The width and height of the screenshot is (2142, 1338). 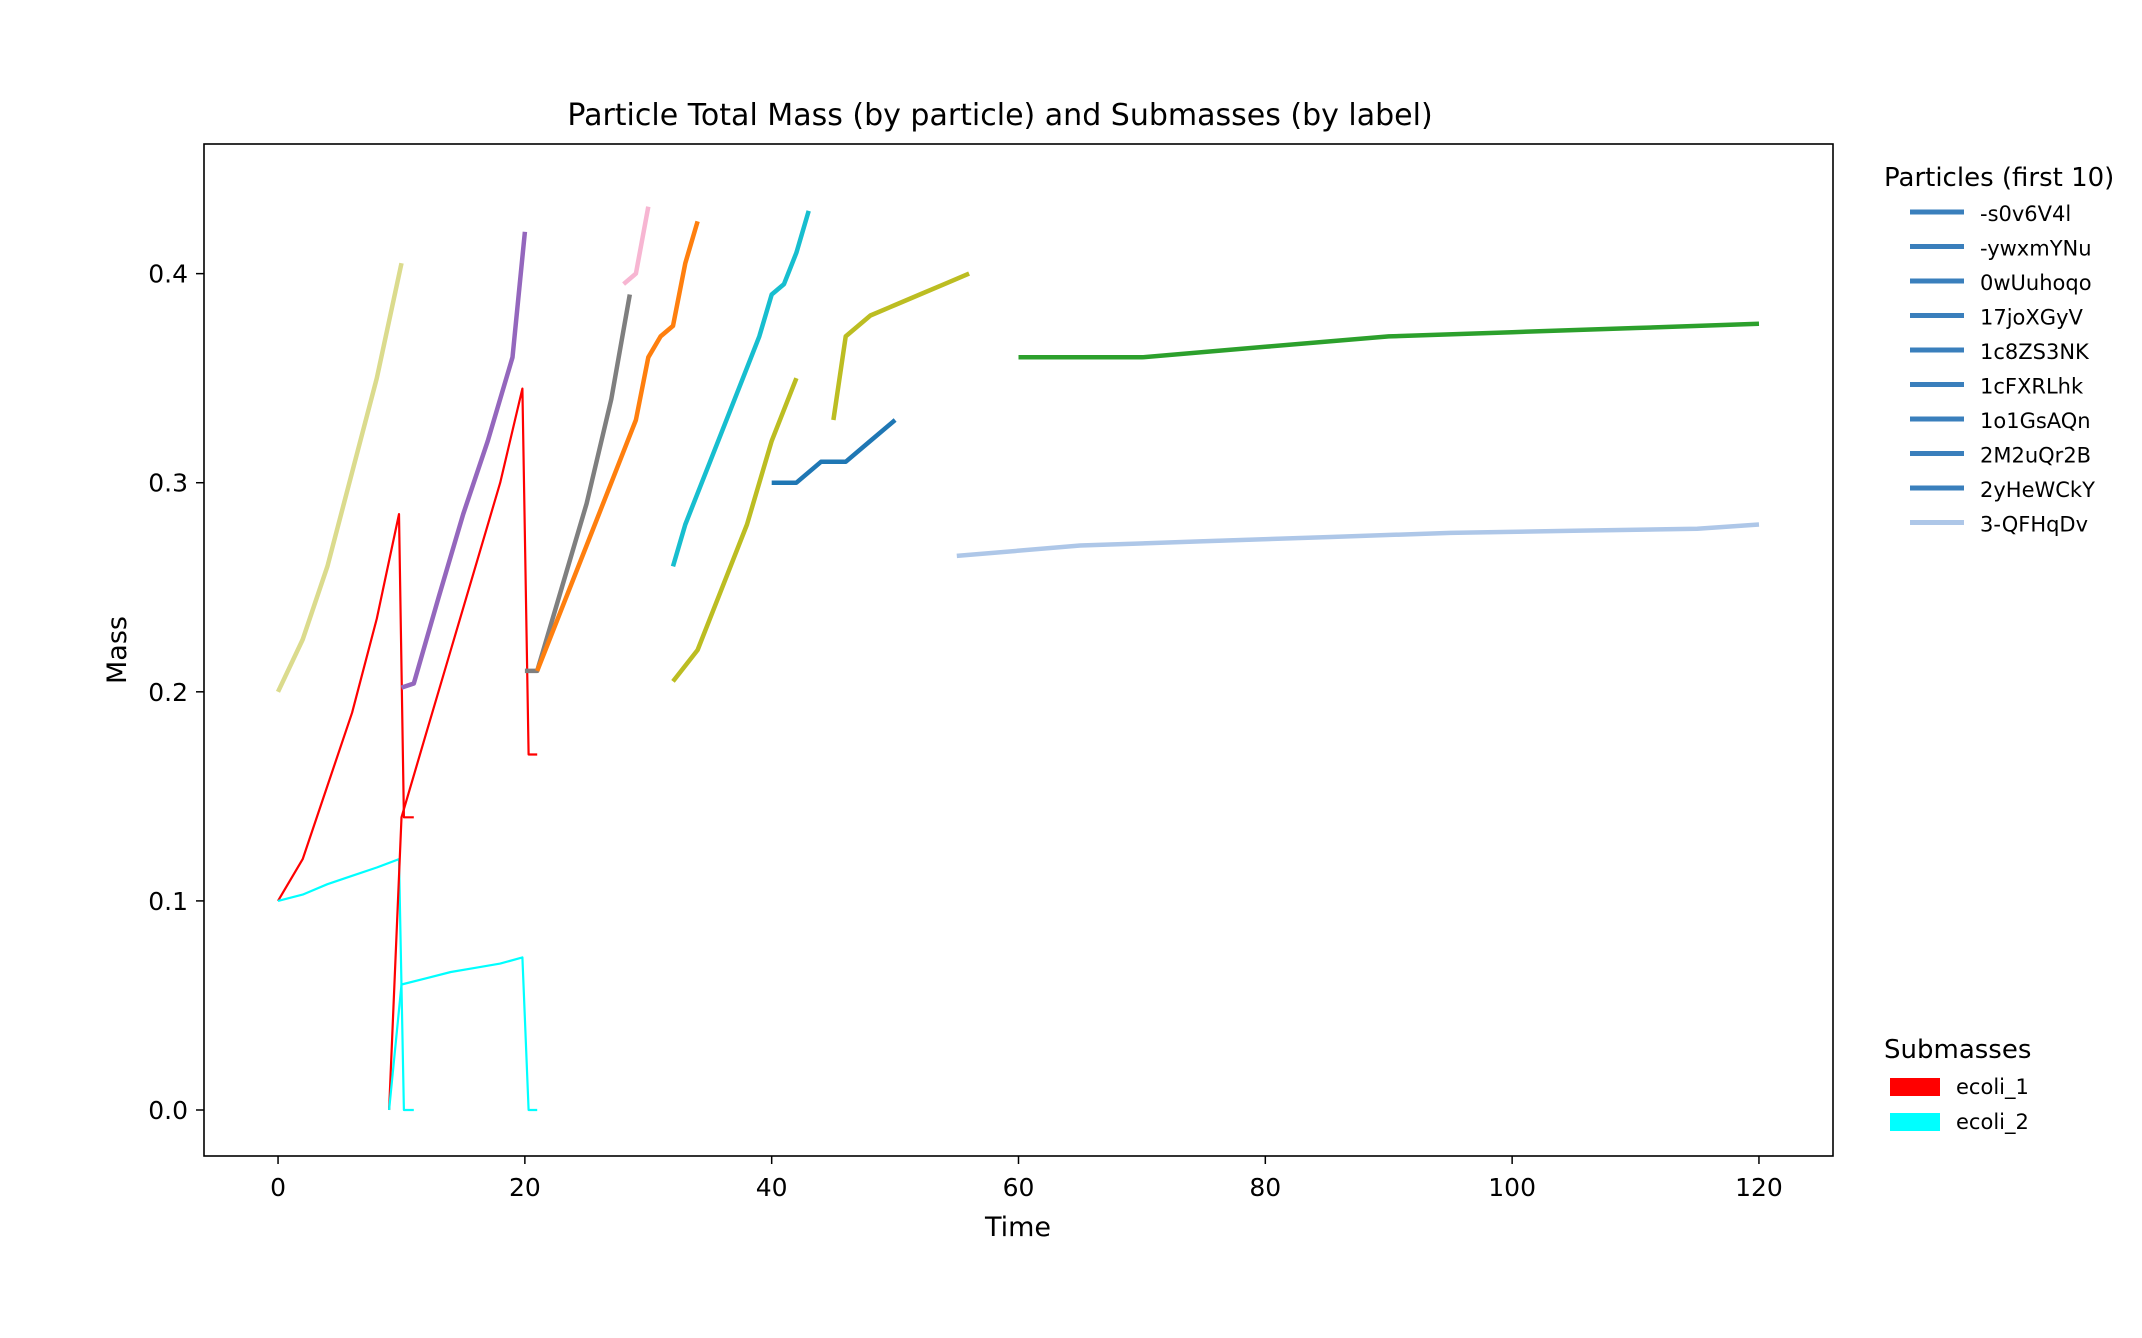 What do you see at coordinates (1992, 1122) in the screenshot?
I see `legend-submass-label: ecoli_2` at bounding box center [1992, 1122].